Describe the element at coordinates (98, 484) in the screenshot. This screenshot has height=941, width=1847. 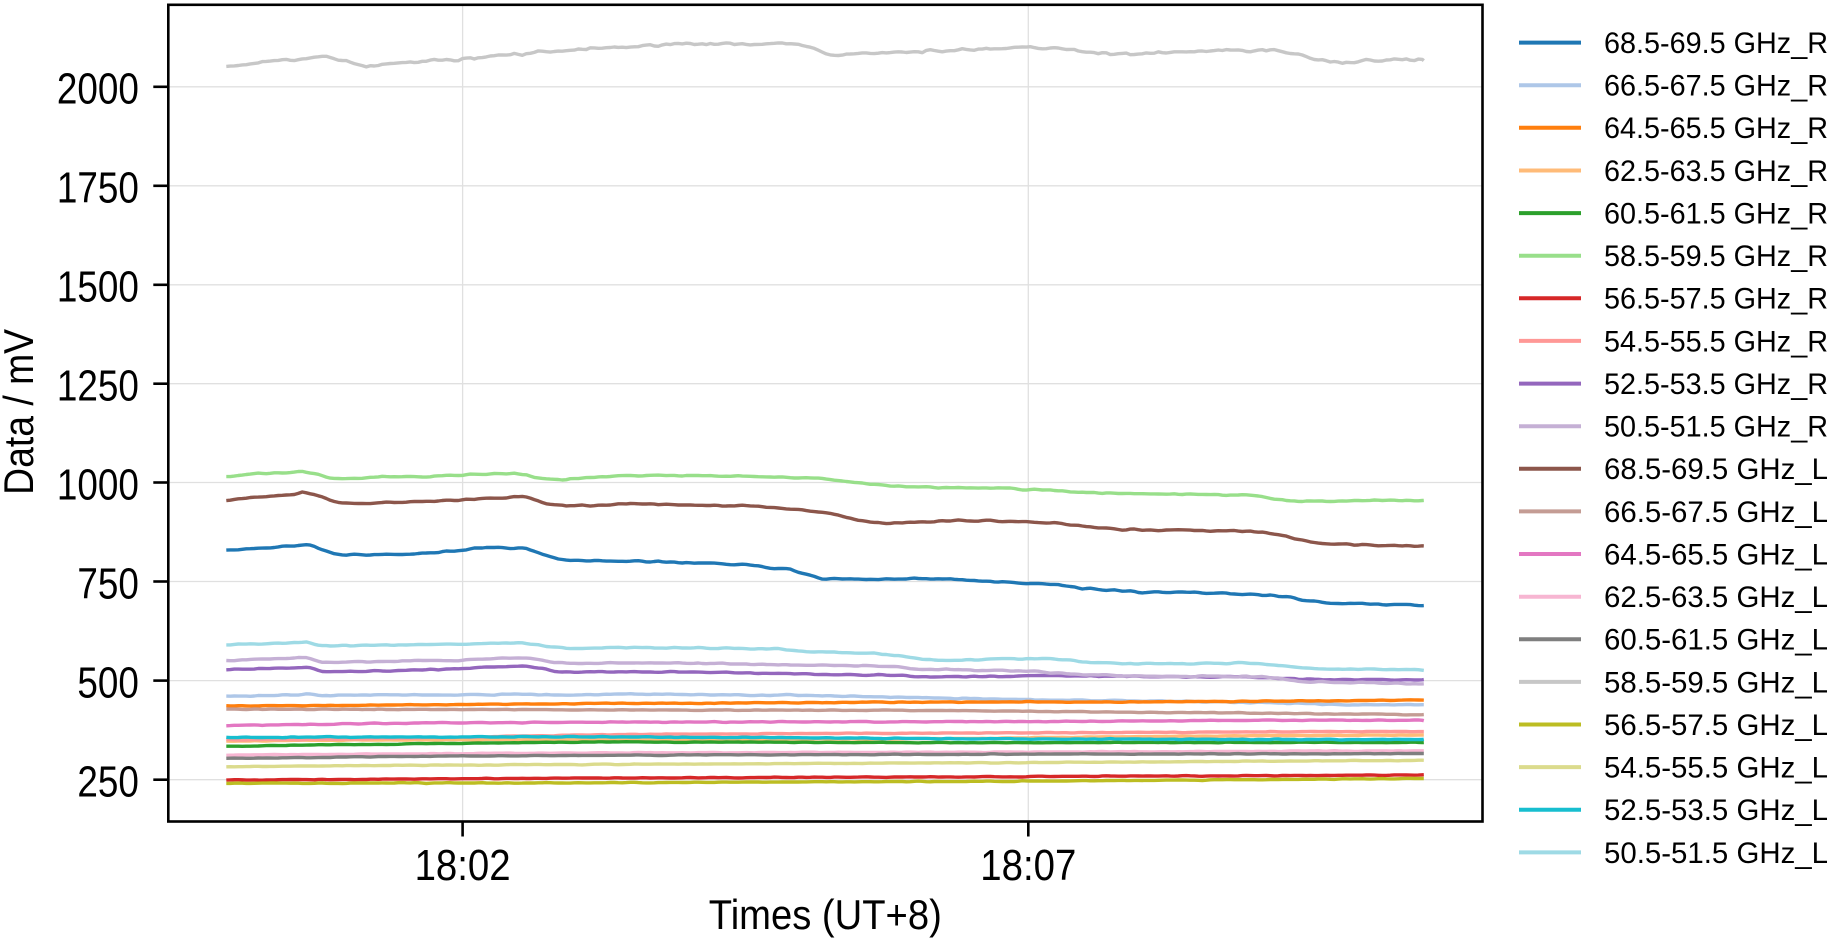
I see `svg-text: 1000` at that location.